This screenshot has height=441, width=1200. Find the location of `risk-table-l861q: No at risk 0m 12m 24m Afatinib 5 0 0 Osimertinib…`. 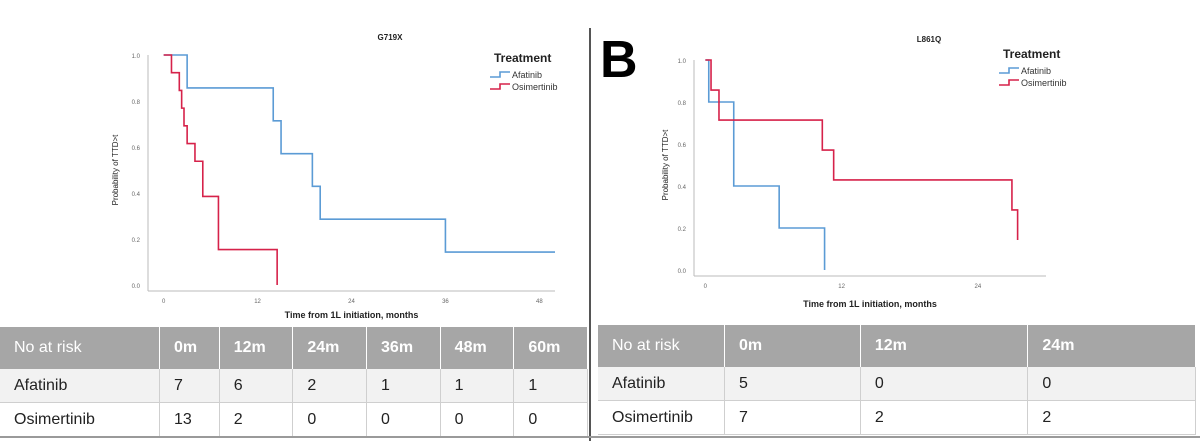

risk-table-l861q: No at risk 0m 12m 24m Afatinib 5 0 0 Osimertinib… is located at coordinates (897, 380).